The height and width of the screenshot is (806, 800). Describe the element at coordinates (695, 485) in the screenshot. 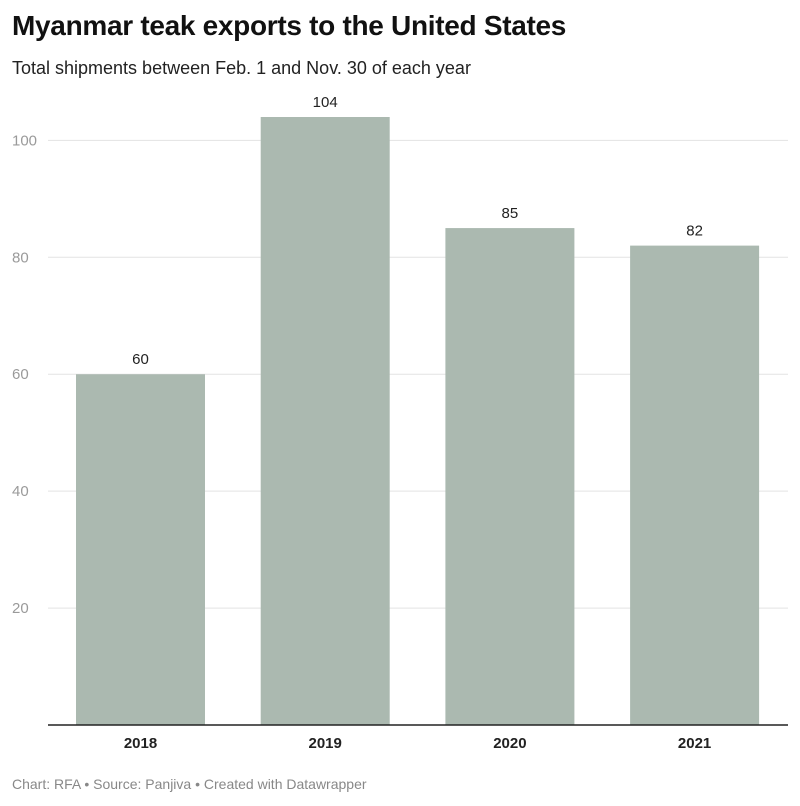

I see `bar-2021` at that location.